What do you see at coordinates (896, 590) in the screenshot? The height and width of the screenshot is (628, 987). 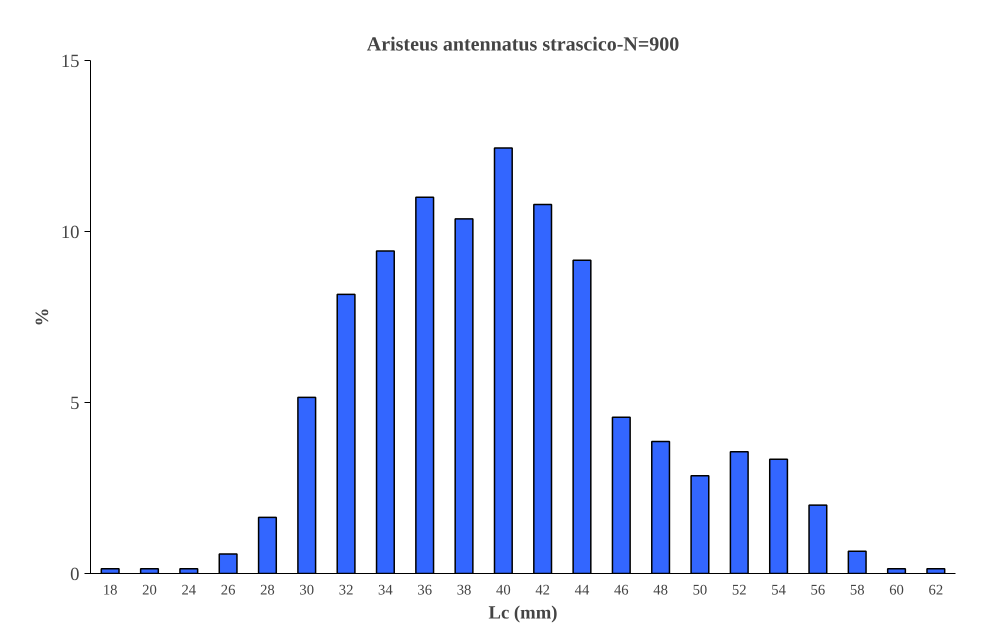 I see `x-tick-label: 60` at bounding box center [896, 590].